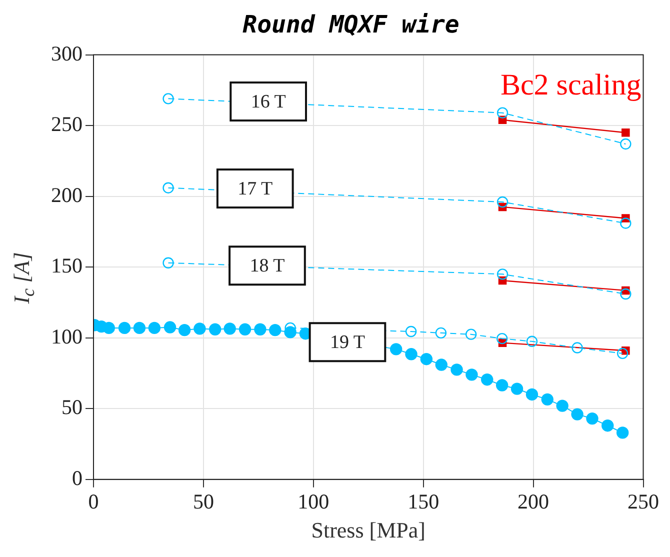 The image size is (670, 557). What do you see at coordinates (268, 266) in the screenshot?
I see `annotation: 18 T` at bounding box center [268, 266].